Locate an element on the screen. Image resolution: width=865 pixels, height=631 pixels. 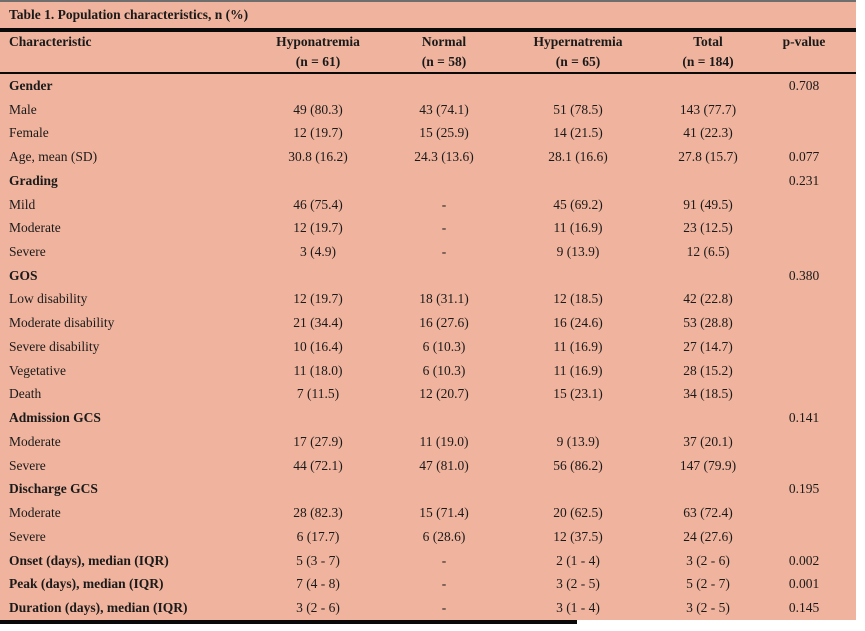
row-value: 37 (20.1) is located at coordinates (708, 441).